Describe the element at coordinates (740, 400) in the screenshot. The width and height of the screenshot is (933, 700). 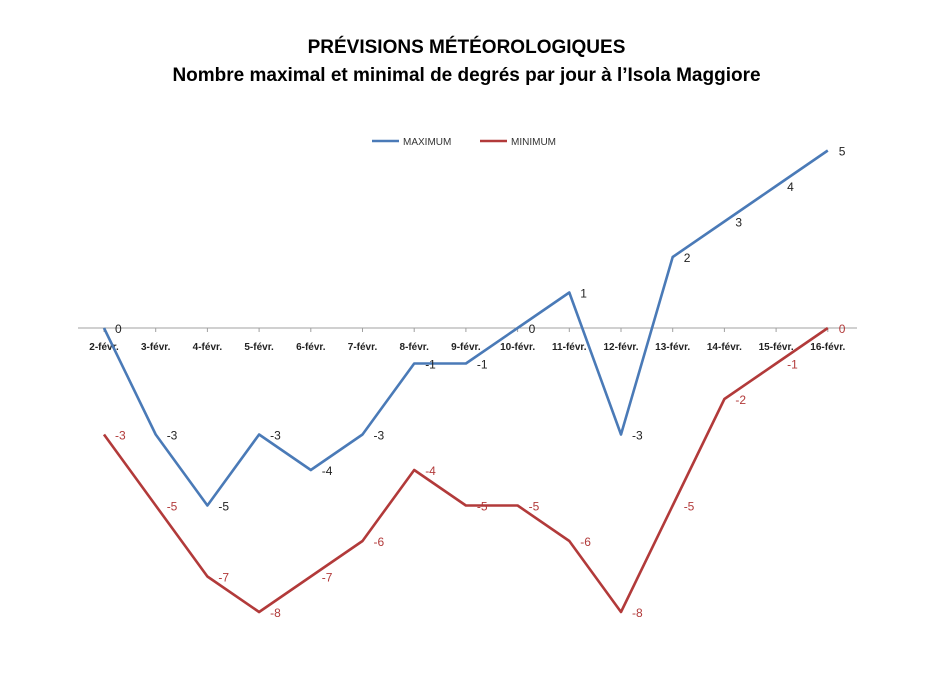
I see `data-label-minimum: -2` at that location.